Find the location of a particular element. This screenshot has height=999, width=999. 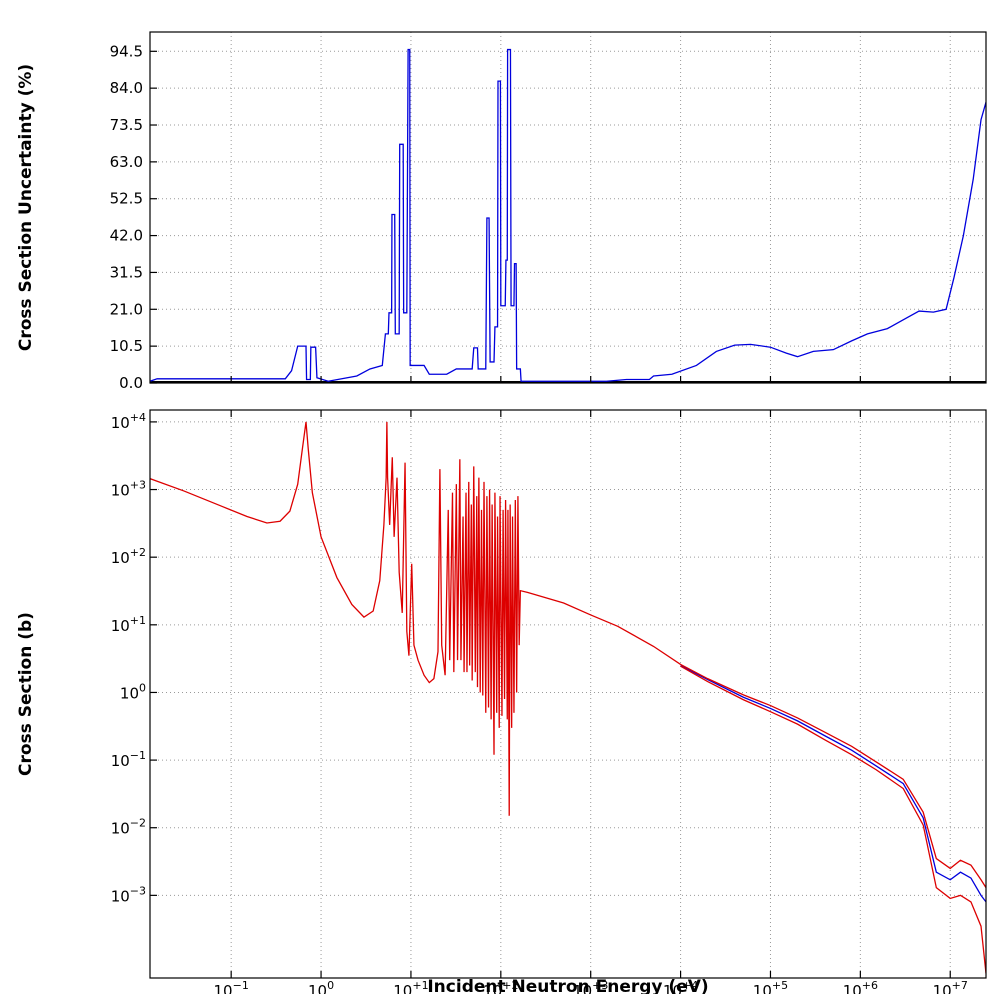

x-tick-label: 10+6 is located at coordinates (860, 986).